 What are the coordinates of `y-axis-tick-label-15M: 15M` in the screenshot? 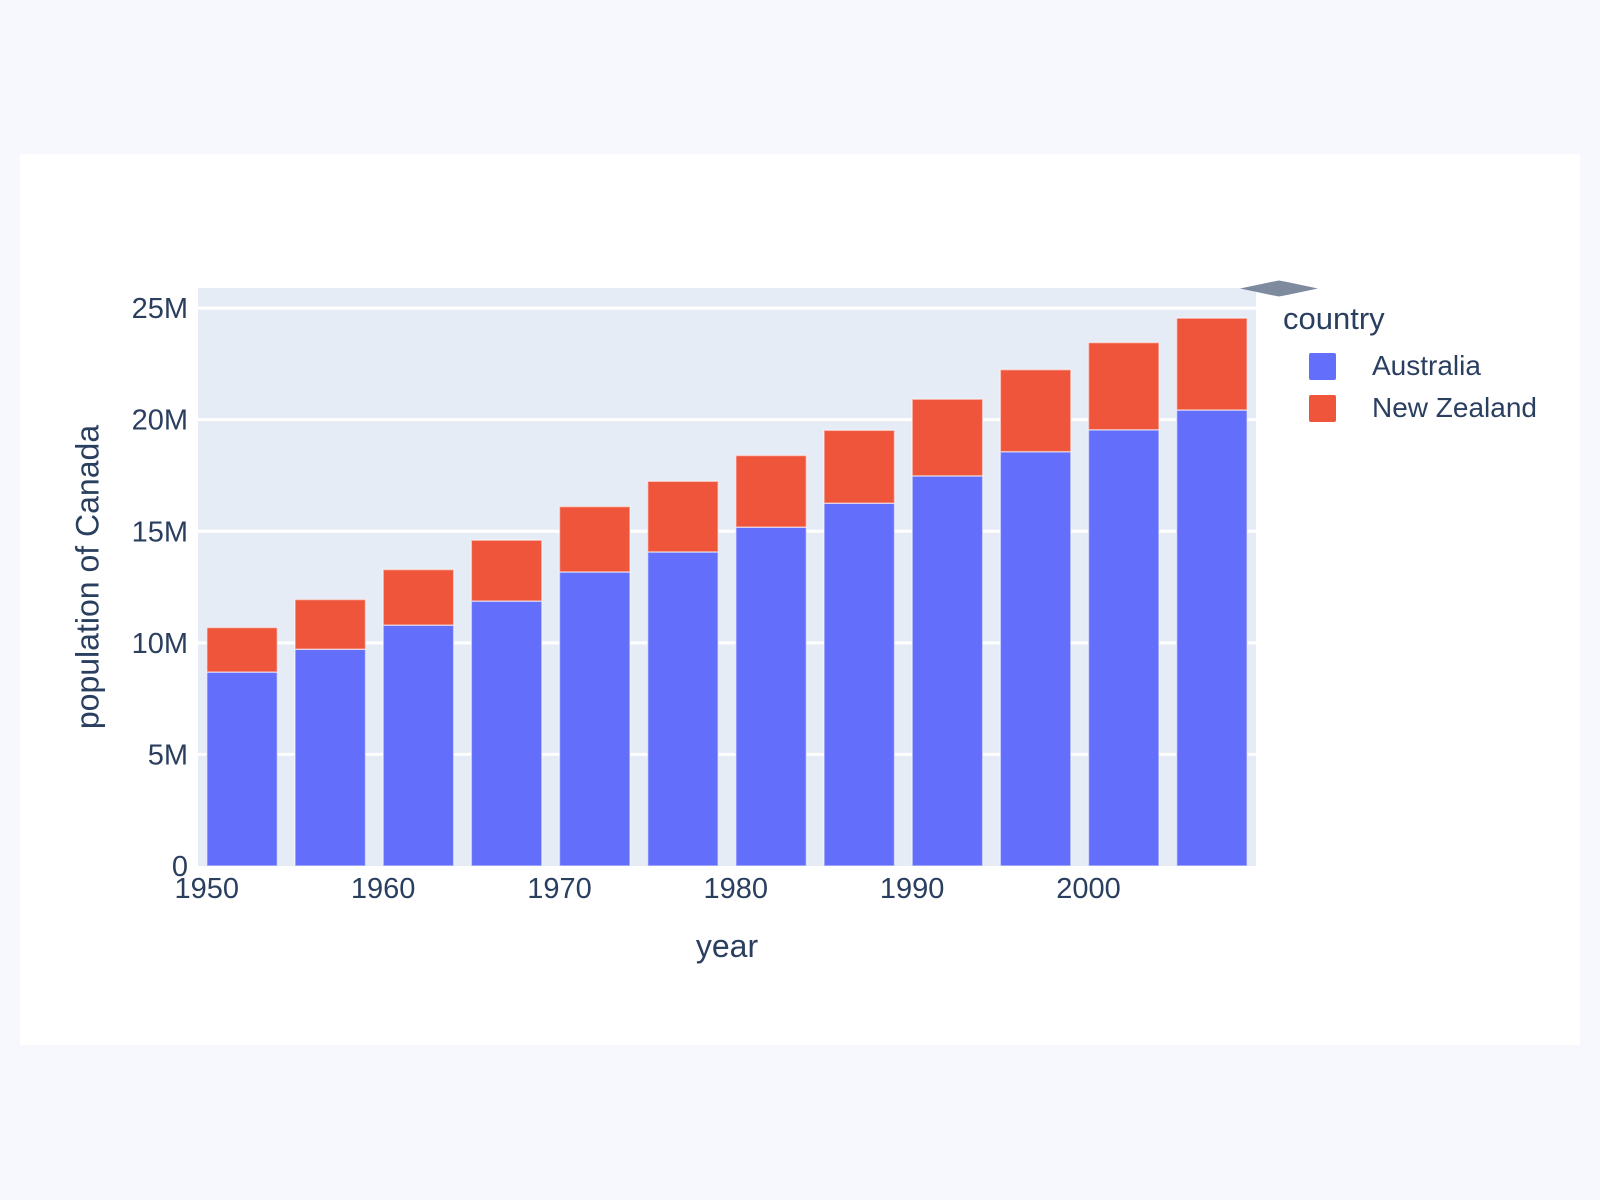 It's located at (160, 532).